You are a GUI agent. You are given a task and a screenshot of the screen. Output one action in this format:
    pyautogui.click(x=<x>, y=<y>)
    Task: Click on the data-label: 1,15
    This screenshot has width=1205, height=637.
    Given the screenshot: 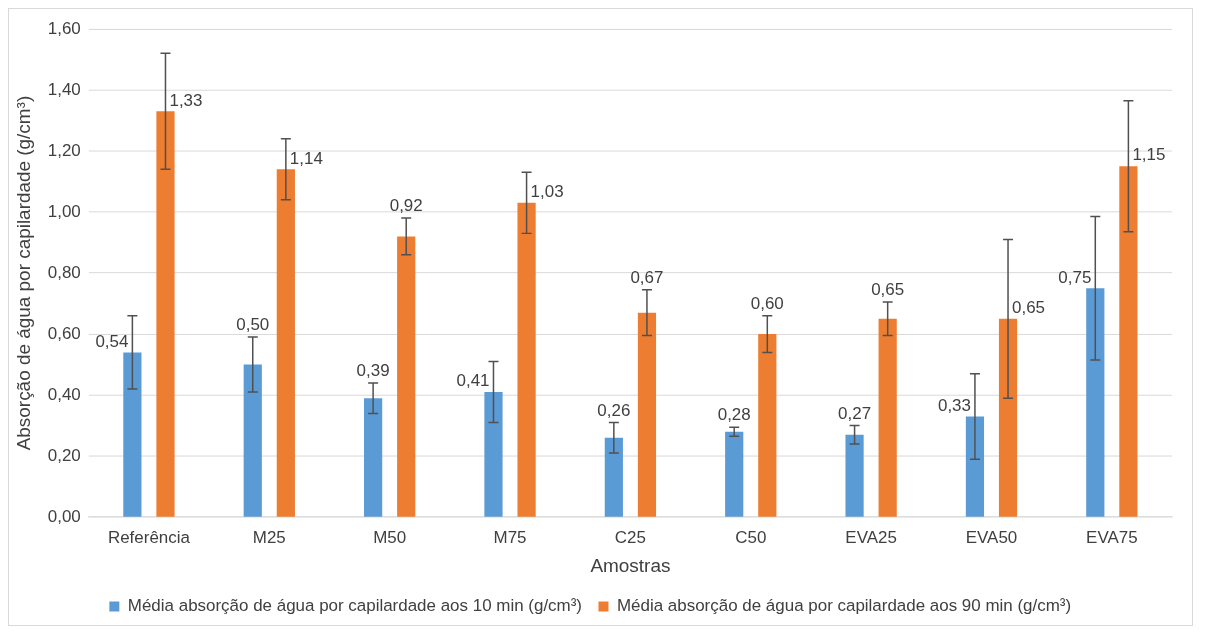 What is the action you would take?
    pyautogui.click(x=1149, y=155)
    